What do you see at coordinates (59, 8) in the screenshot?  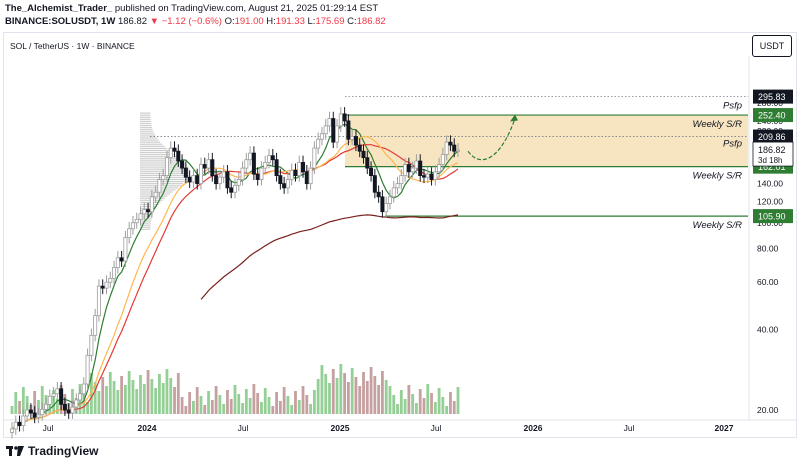 I see `author-name: The_Alchemist_Trader_` at bounding box center [59, 8].